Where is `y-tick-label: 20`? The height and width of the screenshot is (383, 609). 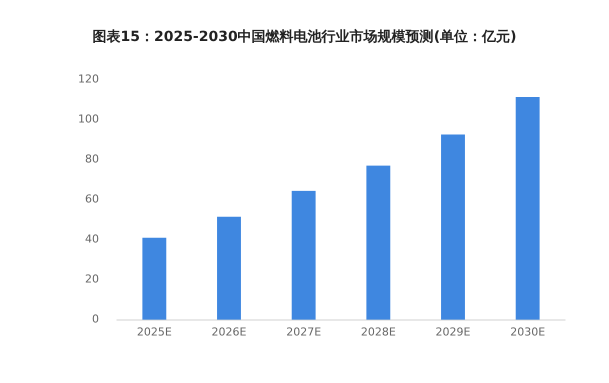 y-tick-label: 20 is located at coordinates (91, 279).